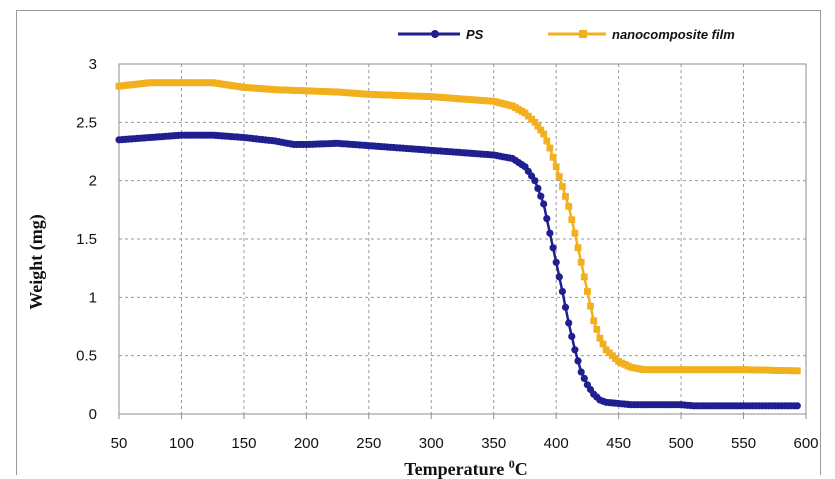  What do you see at coordinates (456, 469) in the screenshot?
I see `x-axis-title-main: Temperature` at bounding box center [456, 469].